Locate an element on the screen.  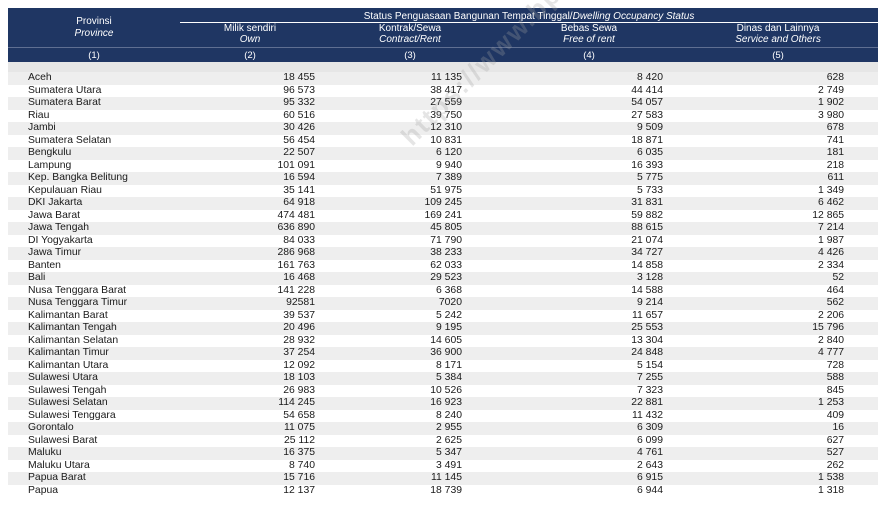
province-cell: Sulawesi Utara is located at coordinates (94, 378).